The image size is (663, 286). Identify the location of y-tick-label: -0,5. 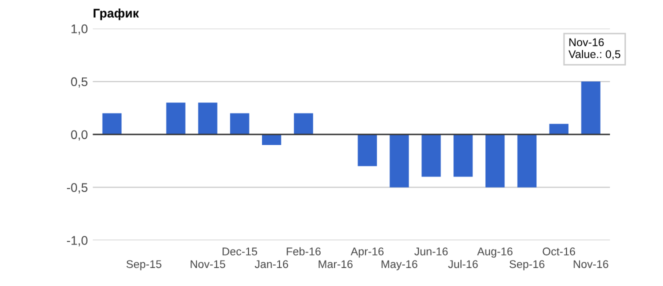
(77, 188).